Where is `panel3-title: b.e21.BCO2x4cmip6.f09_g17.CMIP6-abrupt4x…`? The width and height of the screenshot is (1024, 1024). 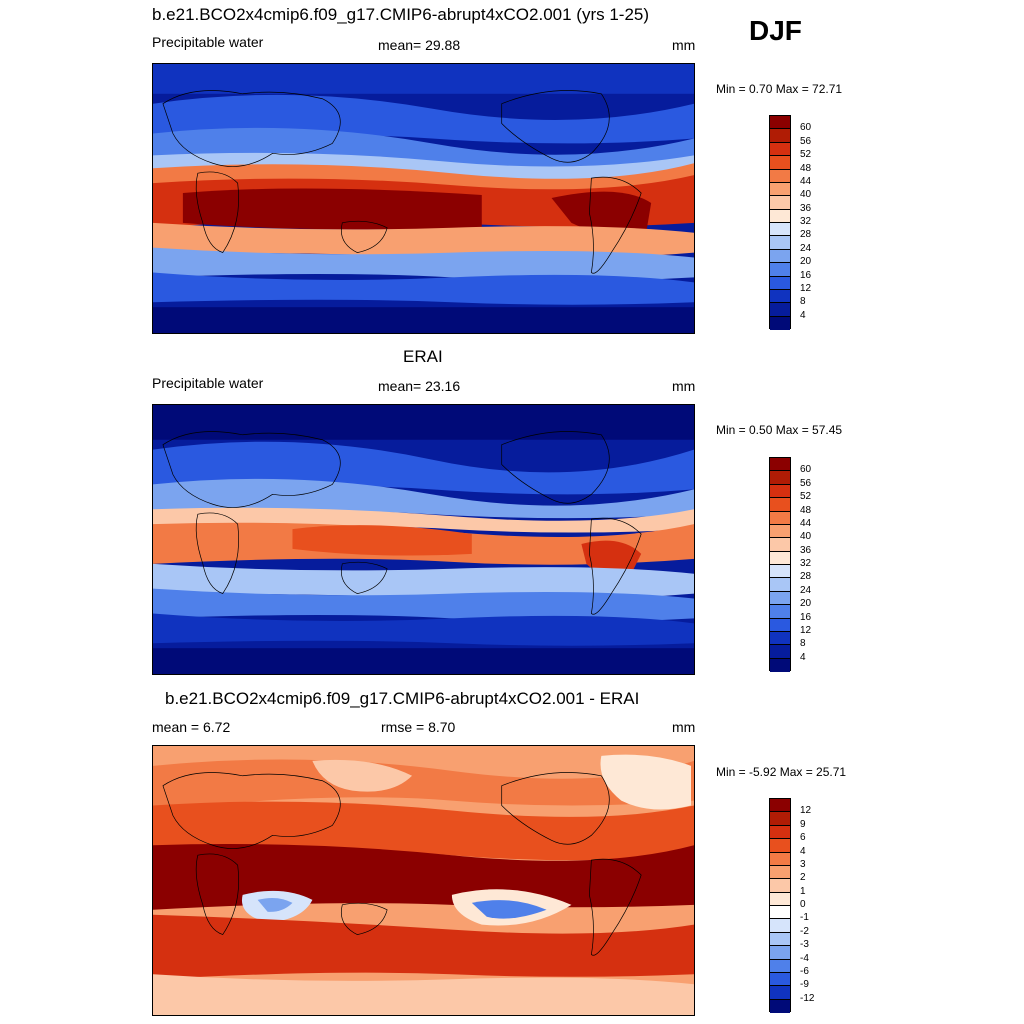
panel3-title: b.e21.BCO2x4cmip6.f09_g17.CMIP6-abrupt4x… is located at coordinates (402, 698).